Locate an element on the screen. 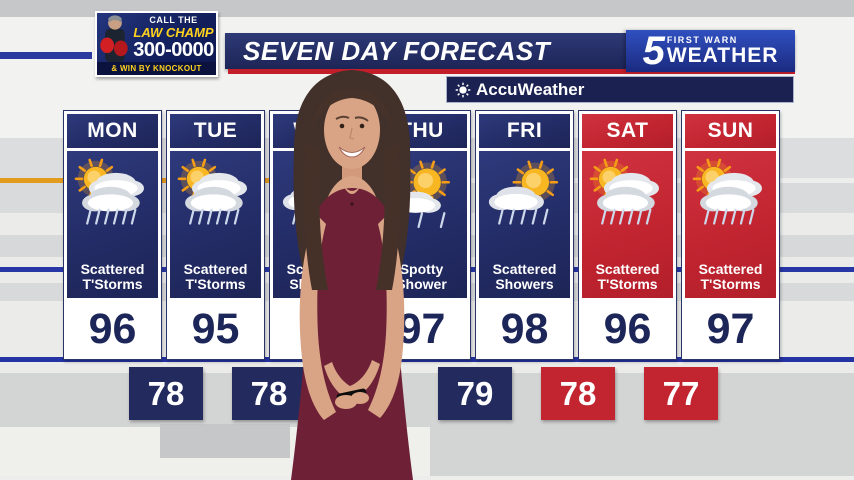 The width and height of the screenshot is (854, 480). day-label: MON is located at coordinates (112, 131).